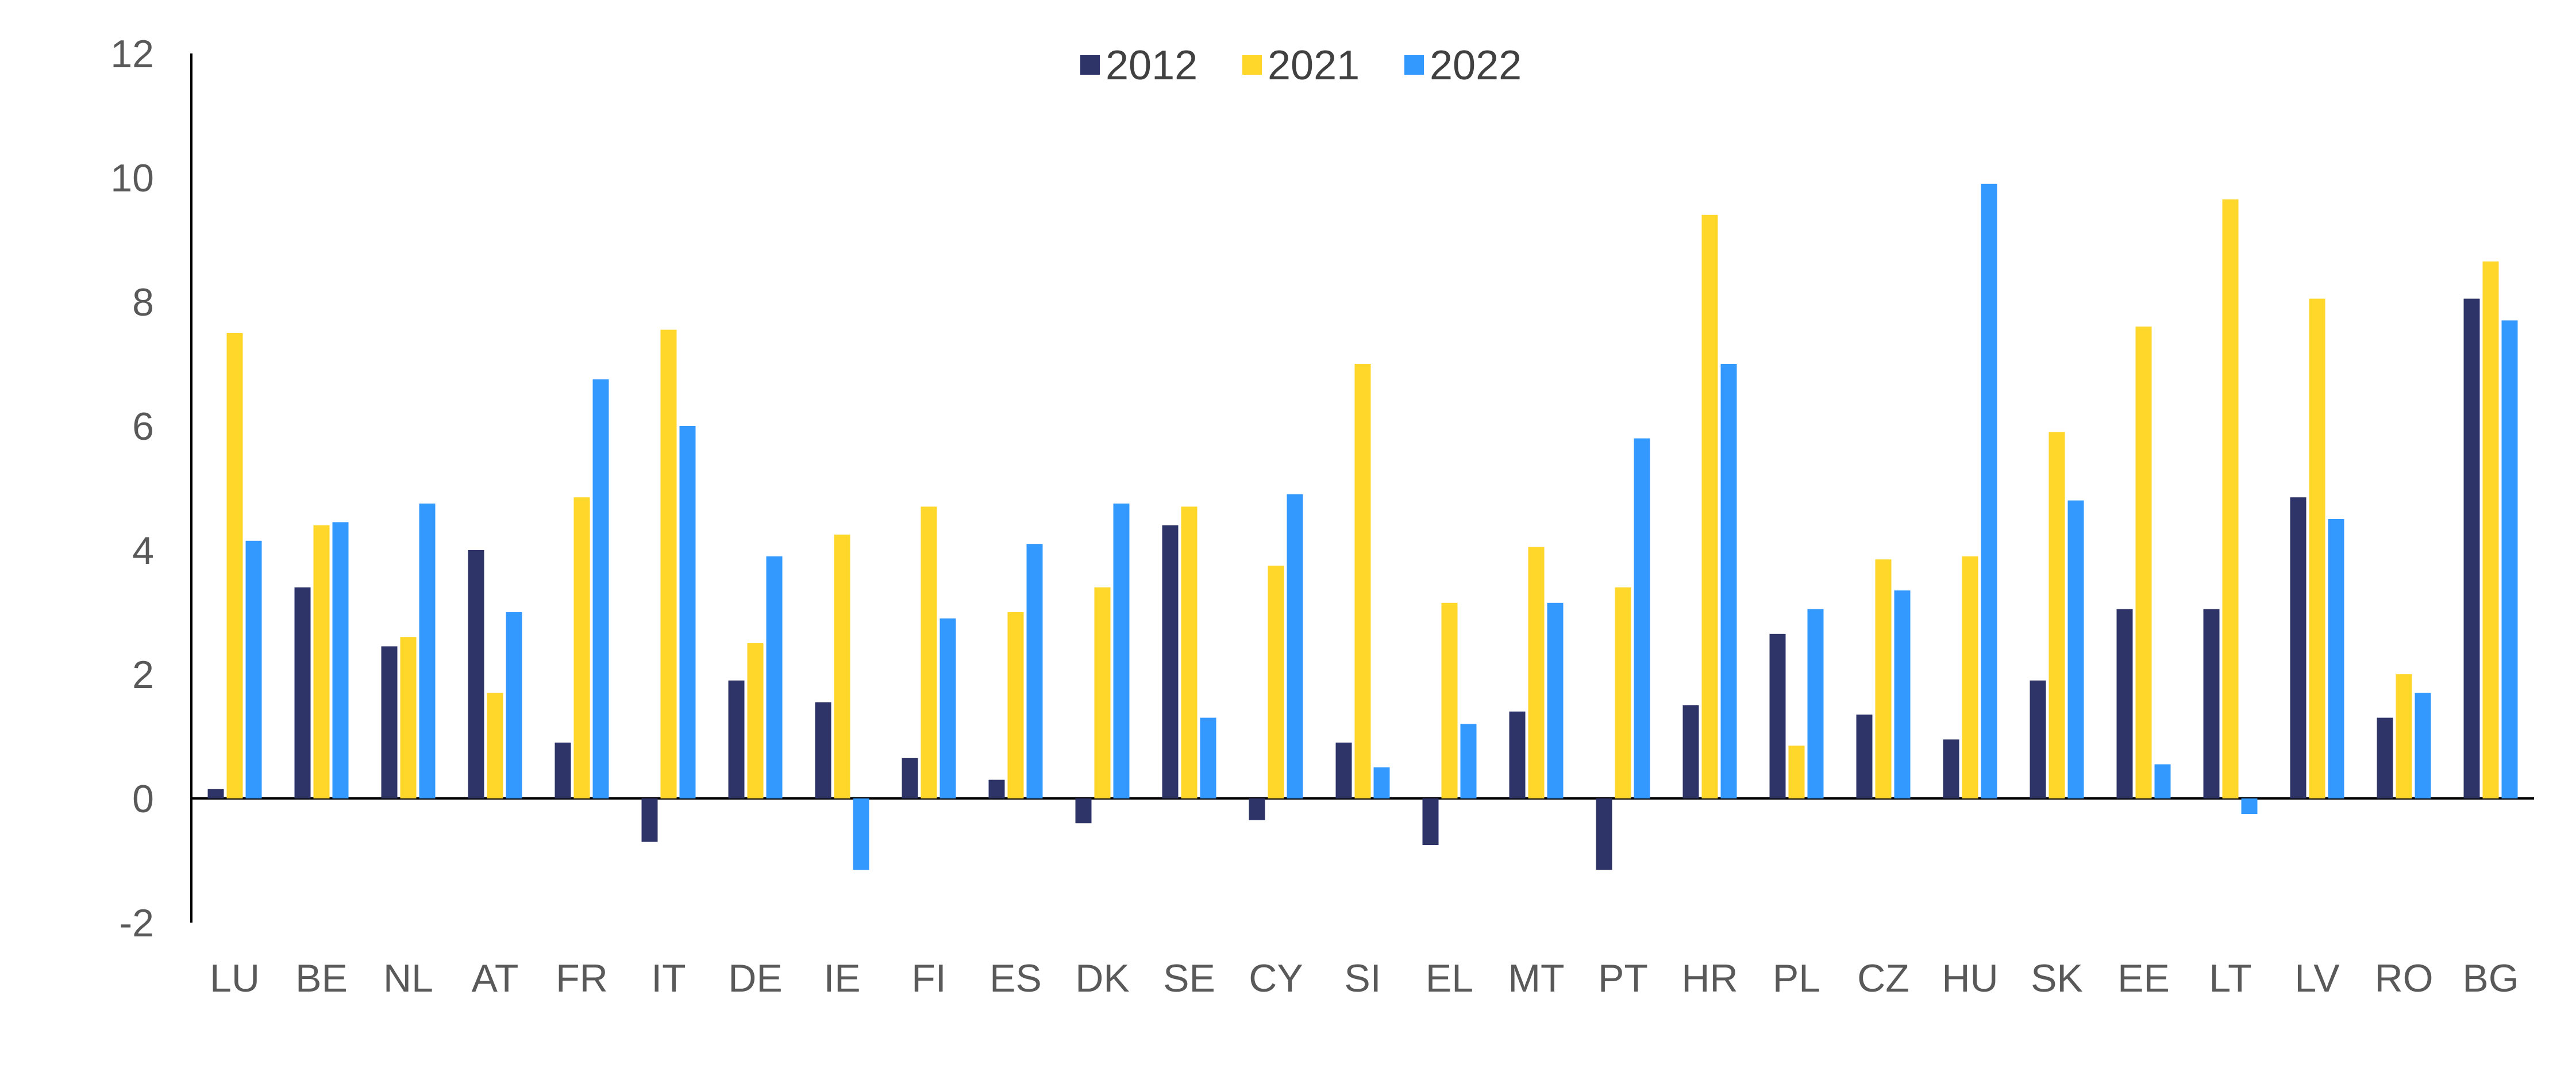  I want to click on bar-2021-HU, so click(1970, 677).